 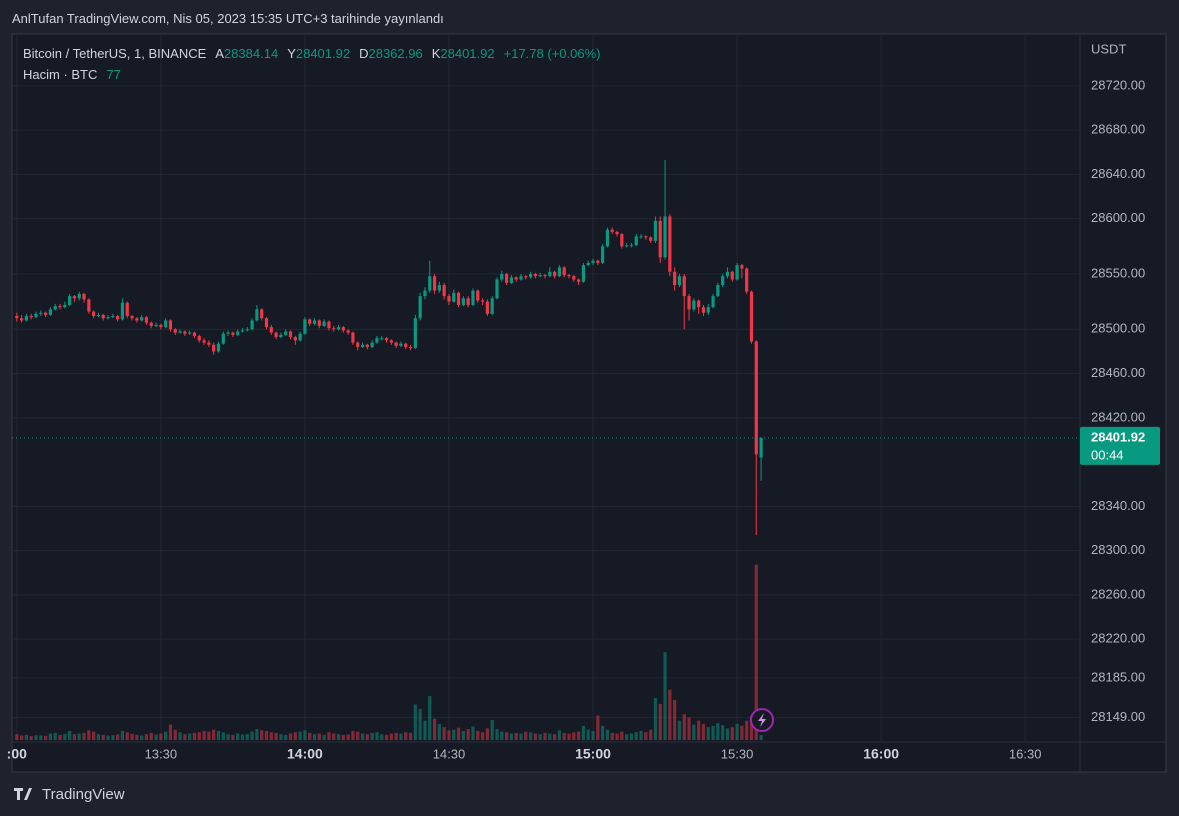 I want to click on y-tick-label: 28460.00, so click(x=1118, y=372).